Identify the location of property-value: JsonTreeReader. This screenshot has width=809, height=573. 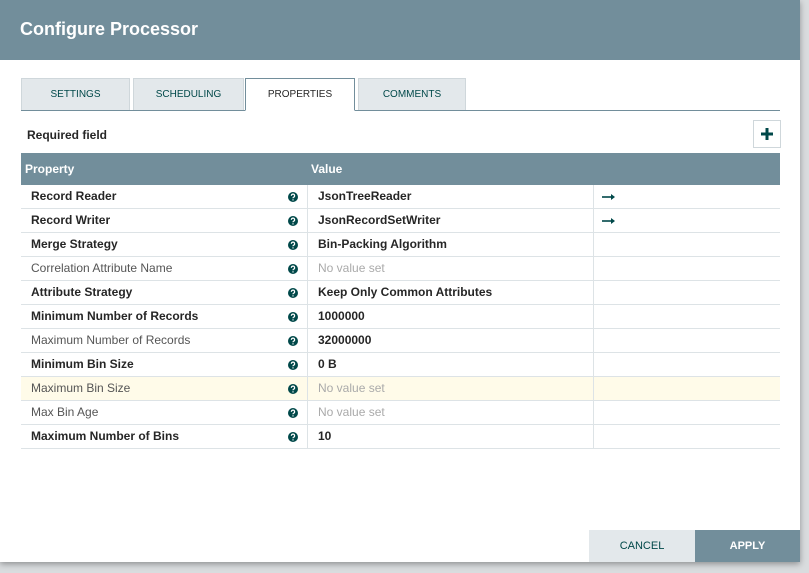
(365, 196).